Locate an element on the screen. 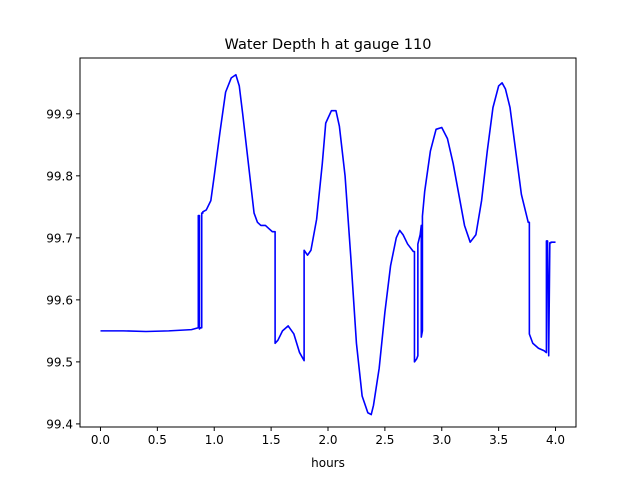  x-tick-label: 4.0 is located at coordinates (555, 440).